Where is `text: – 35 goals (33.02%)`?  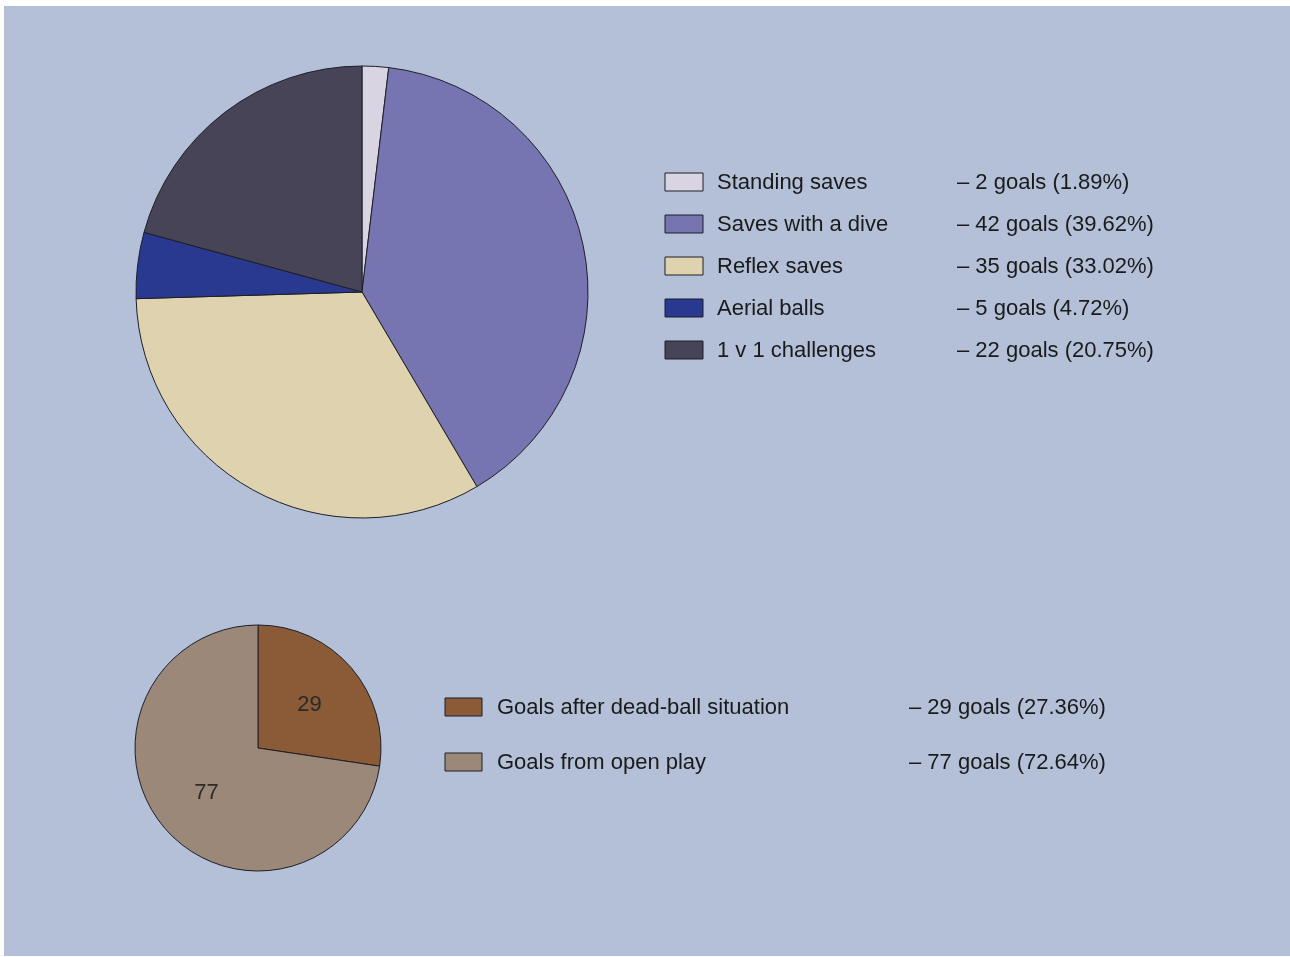 text: – 35 goals (33.02%) is located at coordinates (1055, 265).